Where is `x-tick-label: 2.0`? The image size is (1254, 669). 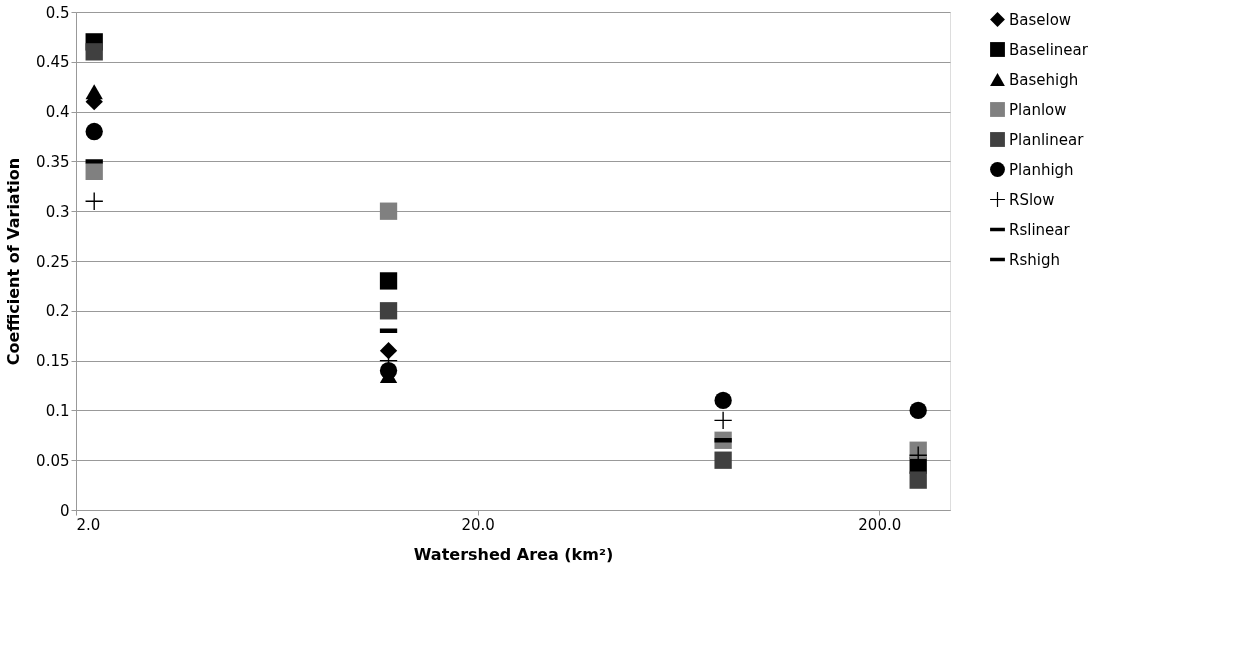 x-tick-label: 2.0 is located at coordinates (88, 524).